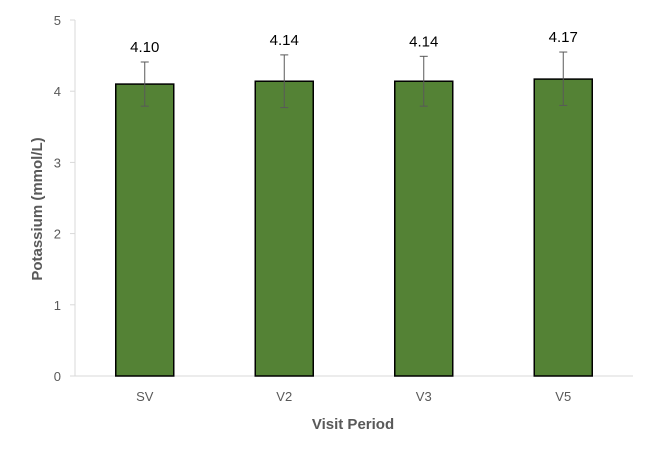  I want to click on x-tick-label: V5, so click(563, 396).